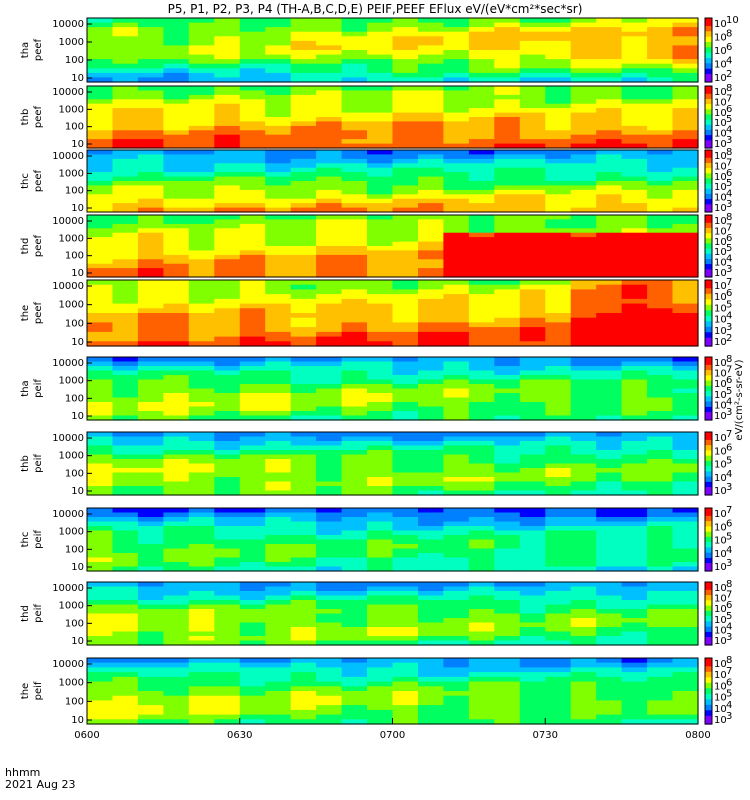 This screenshot has height=800, width=750. I want to click on colorbar-tick-exponent: 5, so click(729, 461).